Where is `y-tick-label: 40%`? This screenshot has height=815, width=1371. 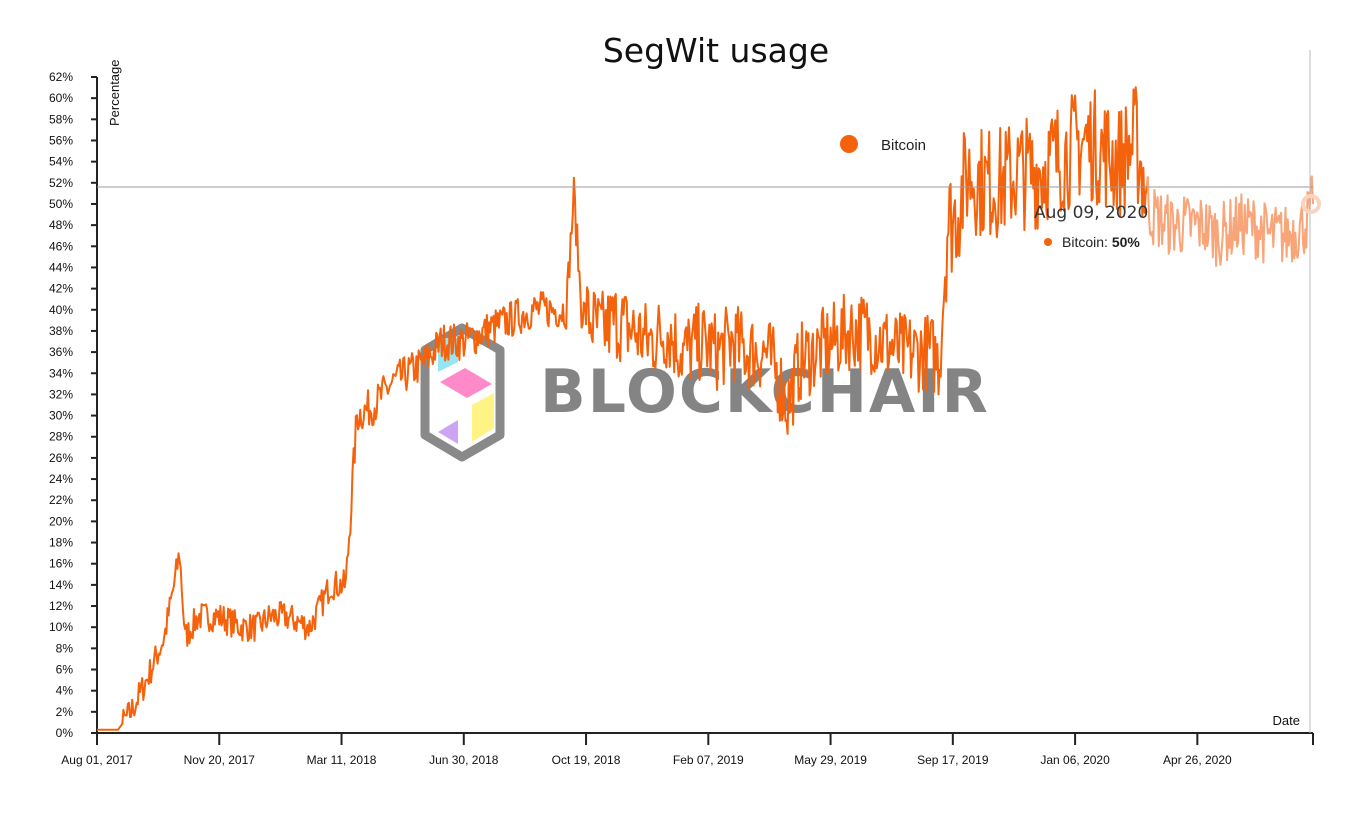 y-tick-label: 40% is located at coordinates (61, 310).